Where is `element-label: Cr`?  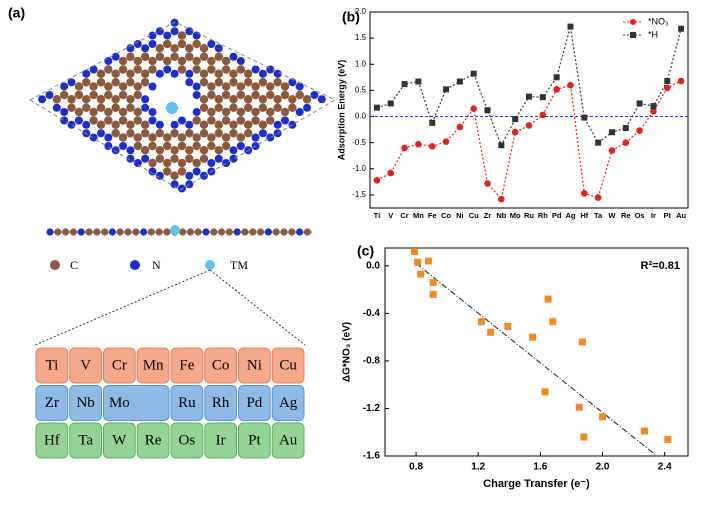
element-label: Cr is located at coordinates (119, 365).